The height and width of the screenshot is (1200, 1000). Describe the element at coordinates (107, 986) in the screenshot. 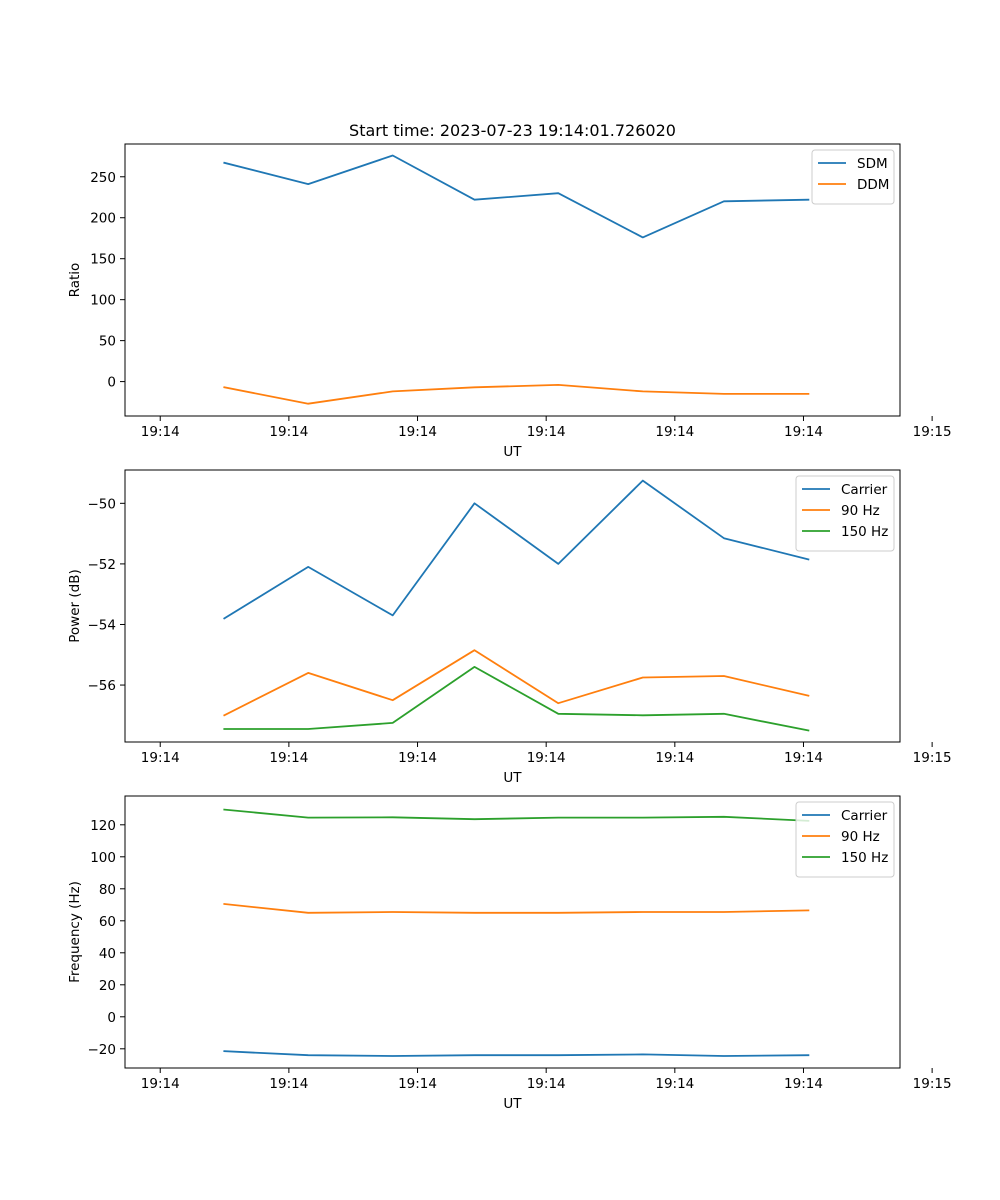

I see `y-tick-label: 20` at that location.